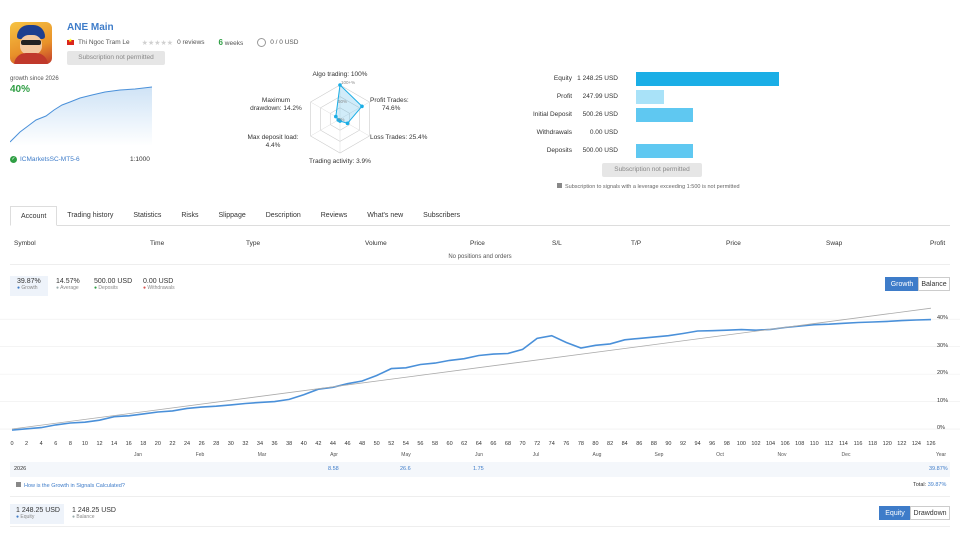 The width and height of the screenshot is (960, 540). I want to click on reviews-count: 0 reviews, so click(191, 42).